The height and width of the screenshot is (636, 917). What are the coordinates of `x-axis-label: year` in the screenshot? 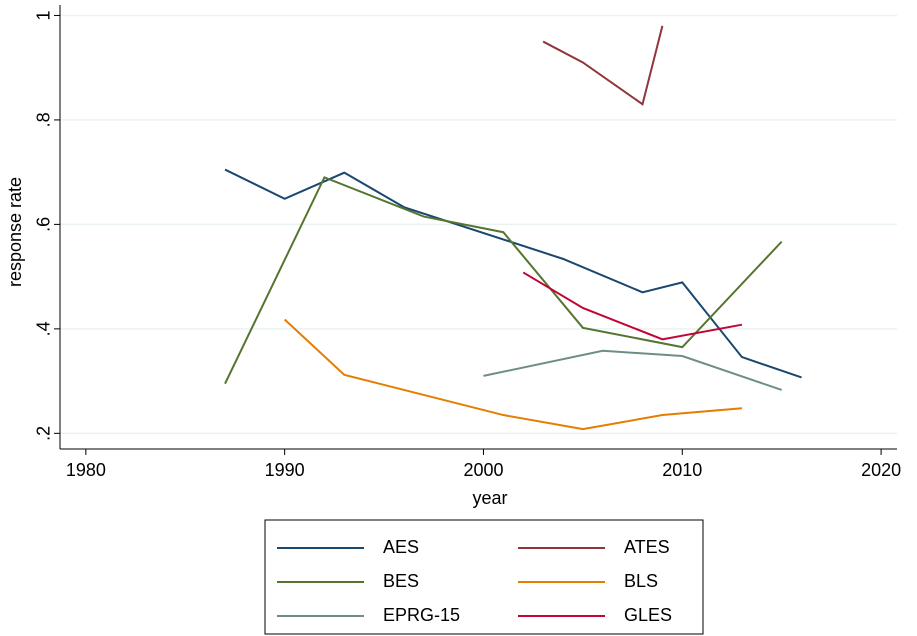 It's located at (489, 498).